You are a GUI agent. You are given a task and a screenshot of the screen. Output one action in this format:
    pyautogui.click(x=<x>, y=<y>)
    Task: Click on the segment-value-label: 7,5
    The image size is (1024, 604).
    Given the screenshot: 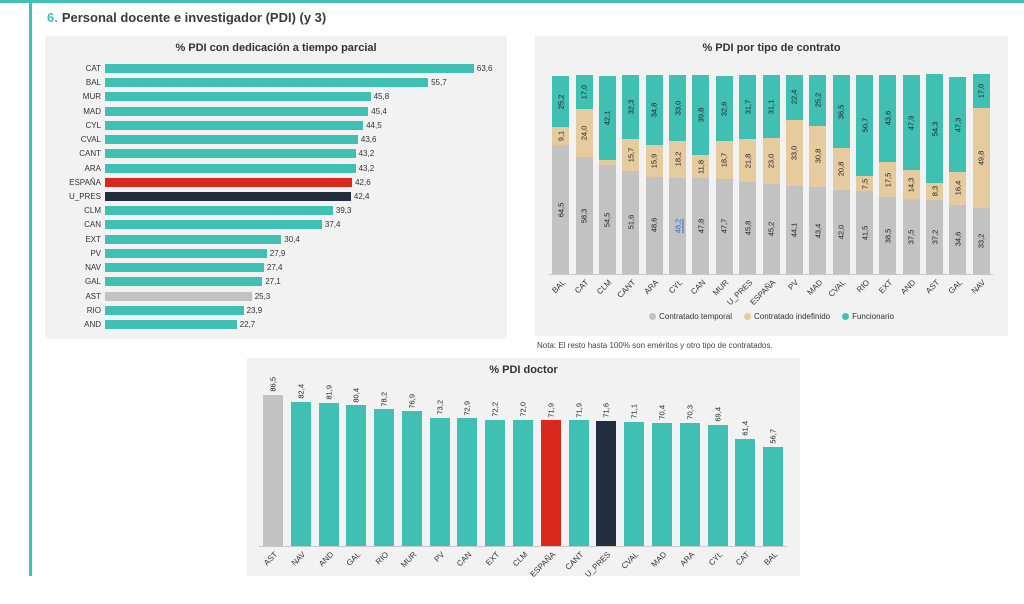 What is the action you would take?
    pyautogui.click(x=864, y=183)
    